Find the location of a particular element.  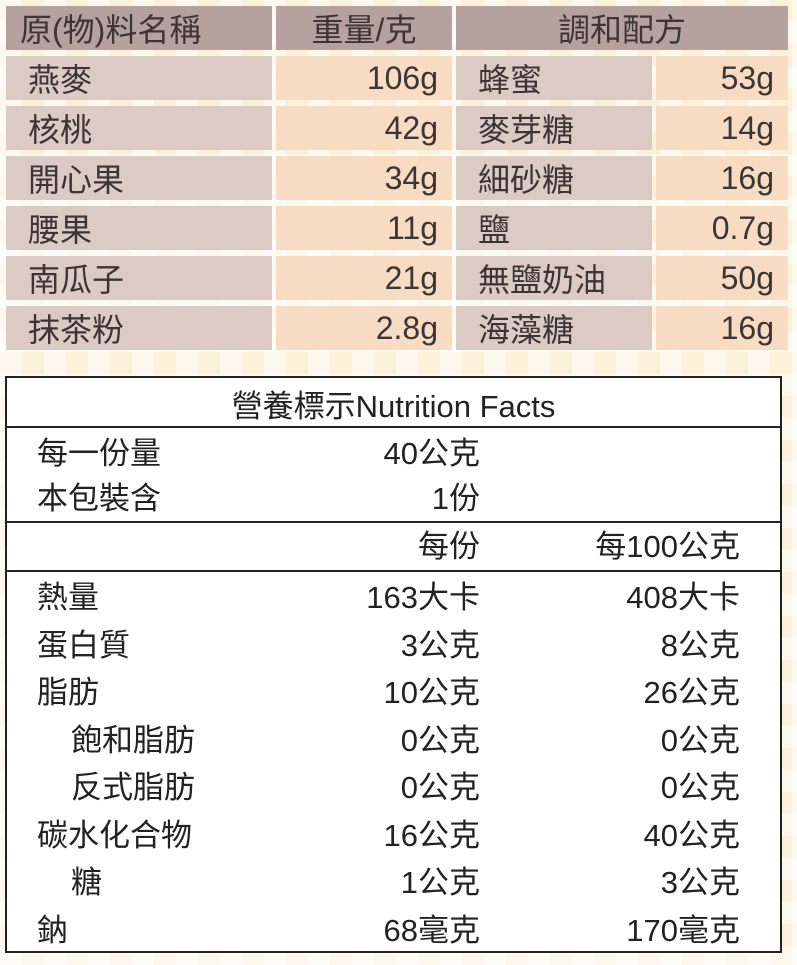

ingredient-amount: 42g is located at coordinates (364, 128).